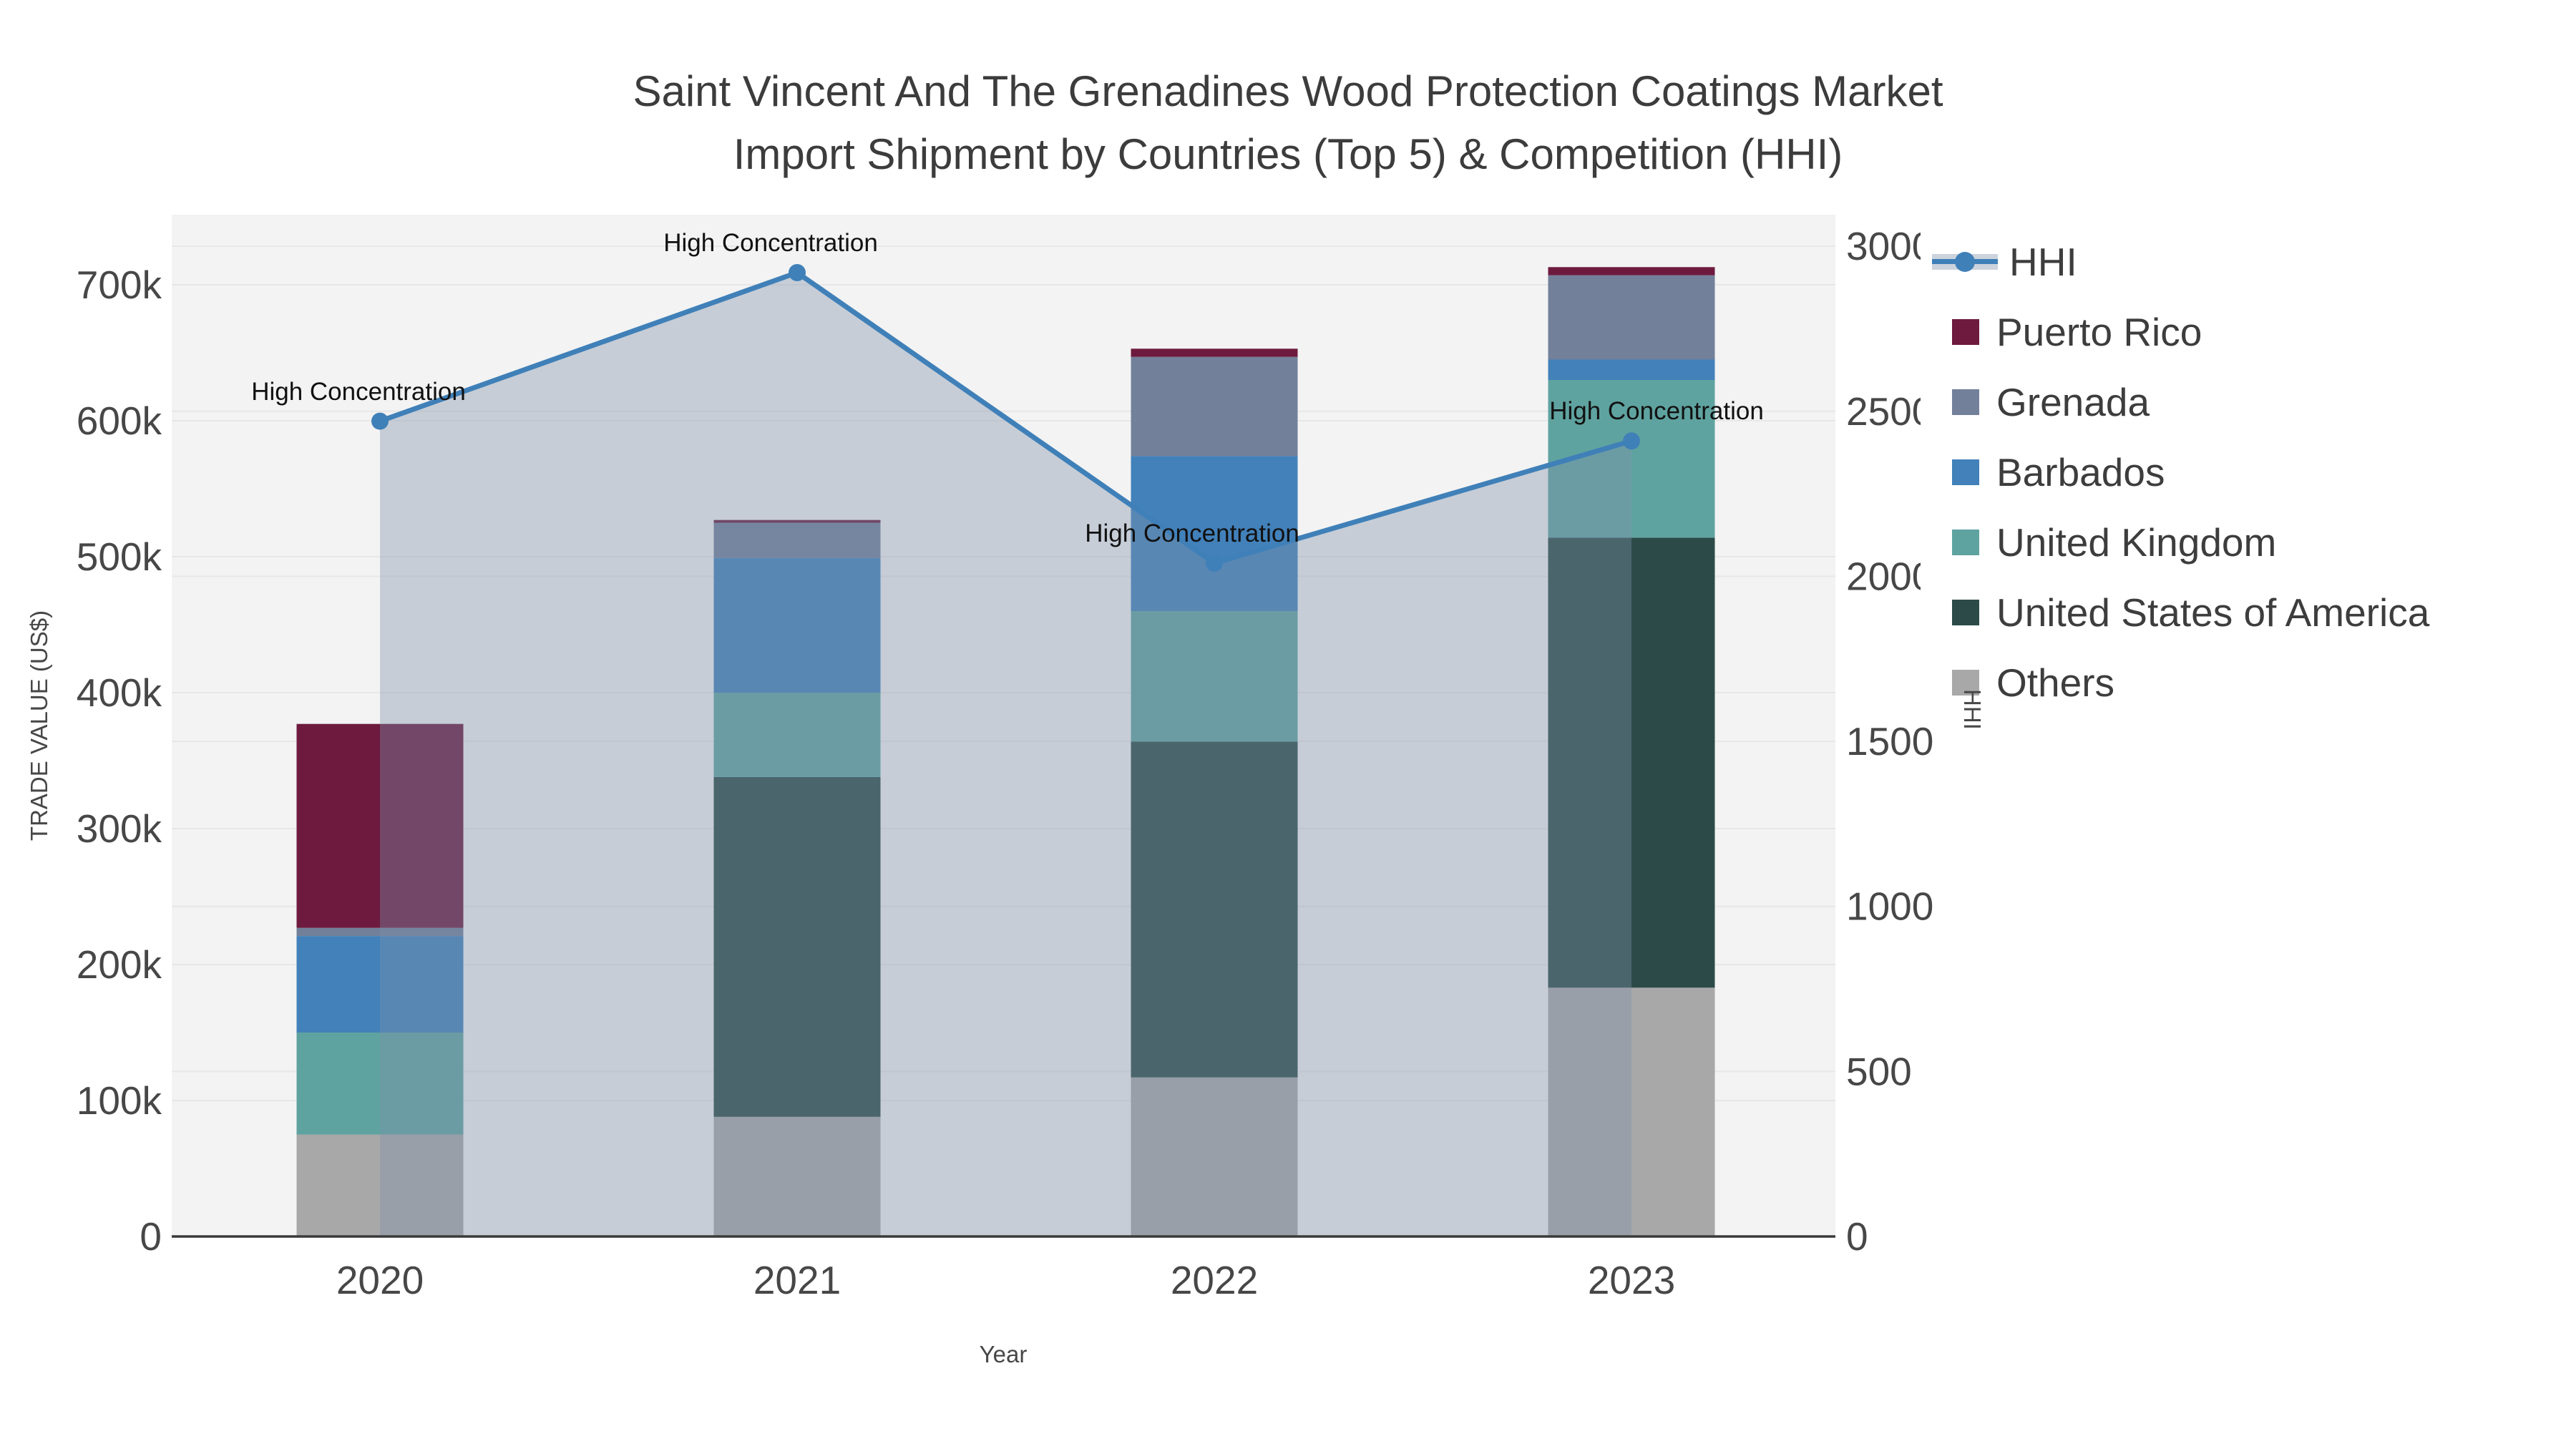 This screenshot has height=1449, width=2576. I want to click on bar-segment-united-kingdom-2020, so click(380, 1084).